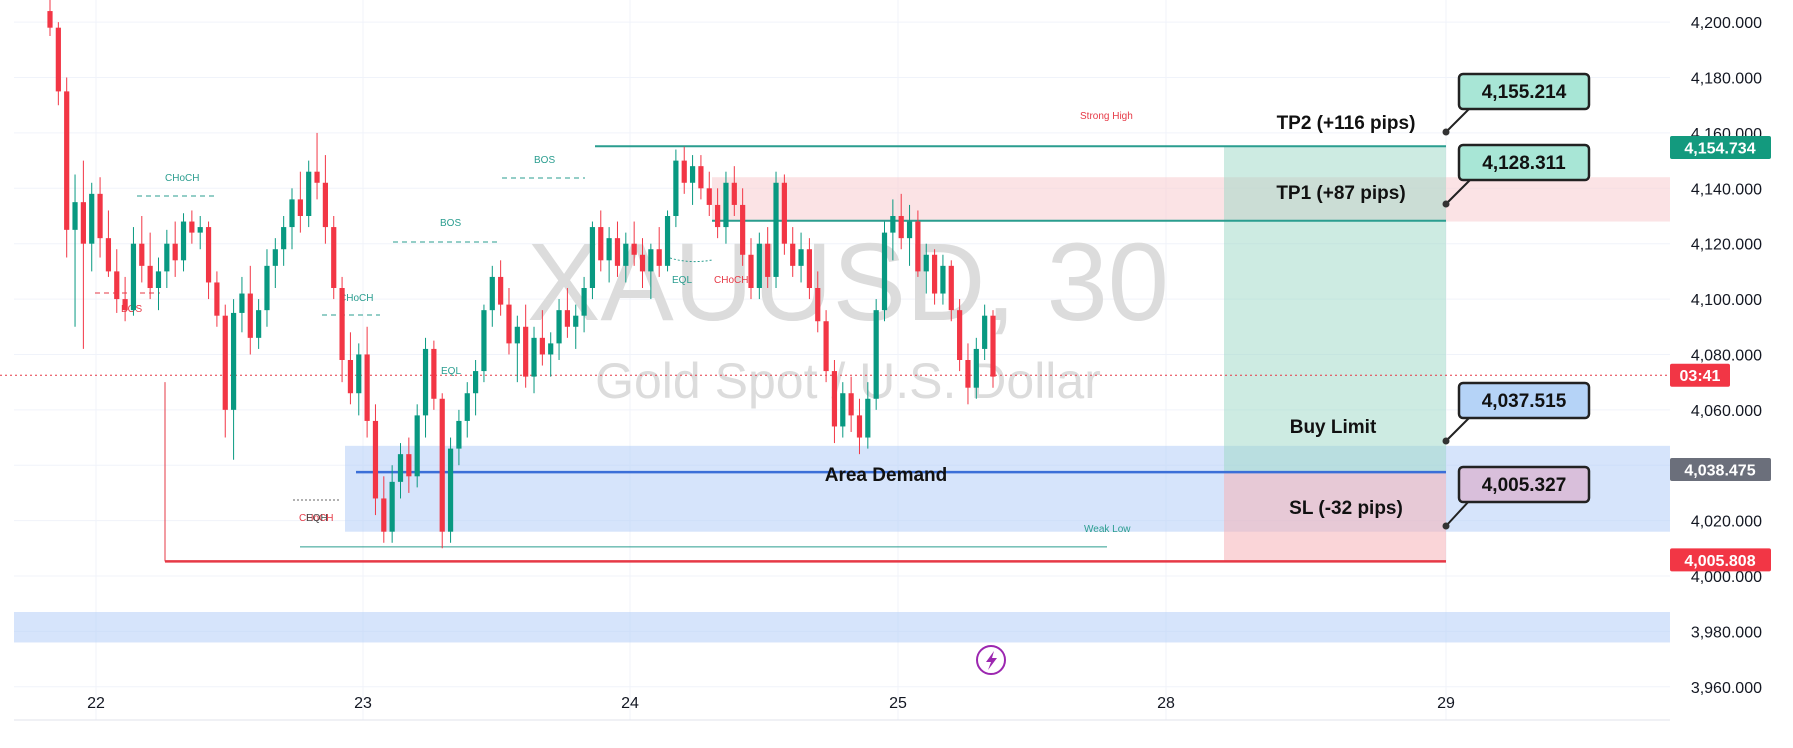 Image resolution: width=1793 pixels, height=748 pixels. I want to click on tp2-callout-value: 4,155.214, so click(1524, 92).